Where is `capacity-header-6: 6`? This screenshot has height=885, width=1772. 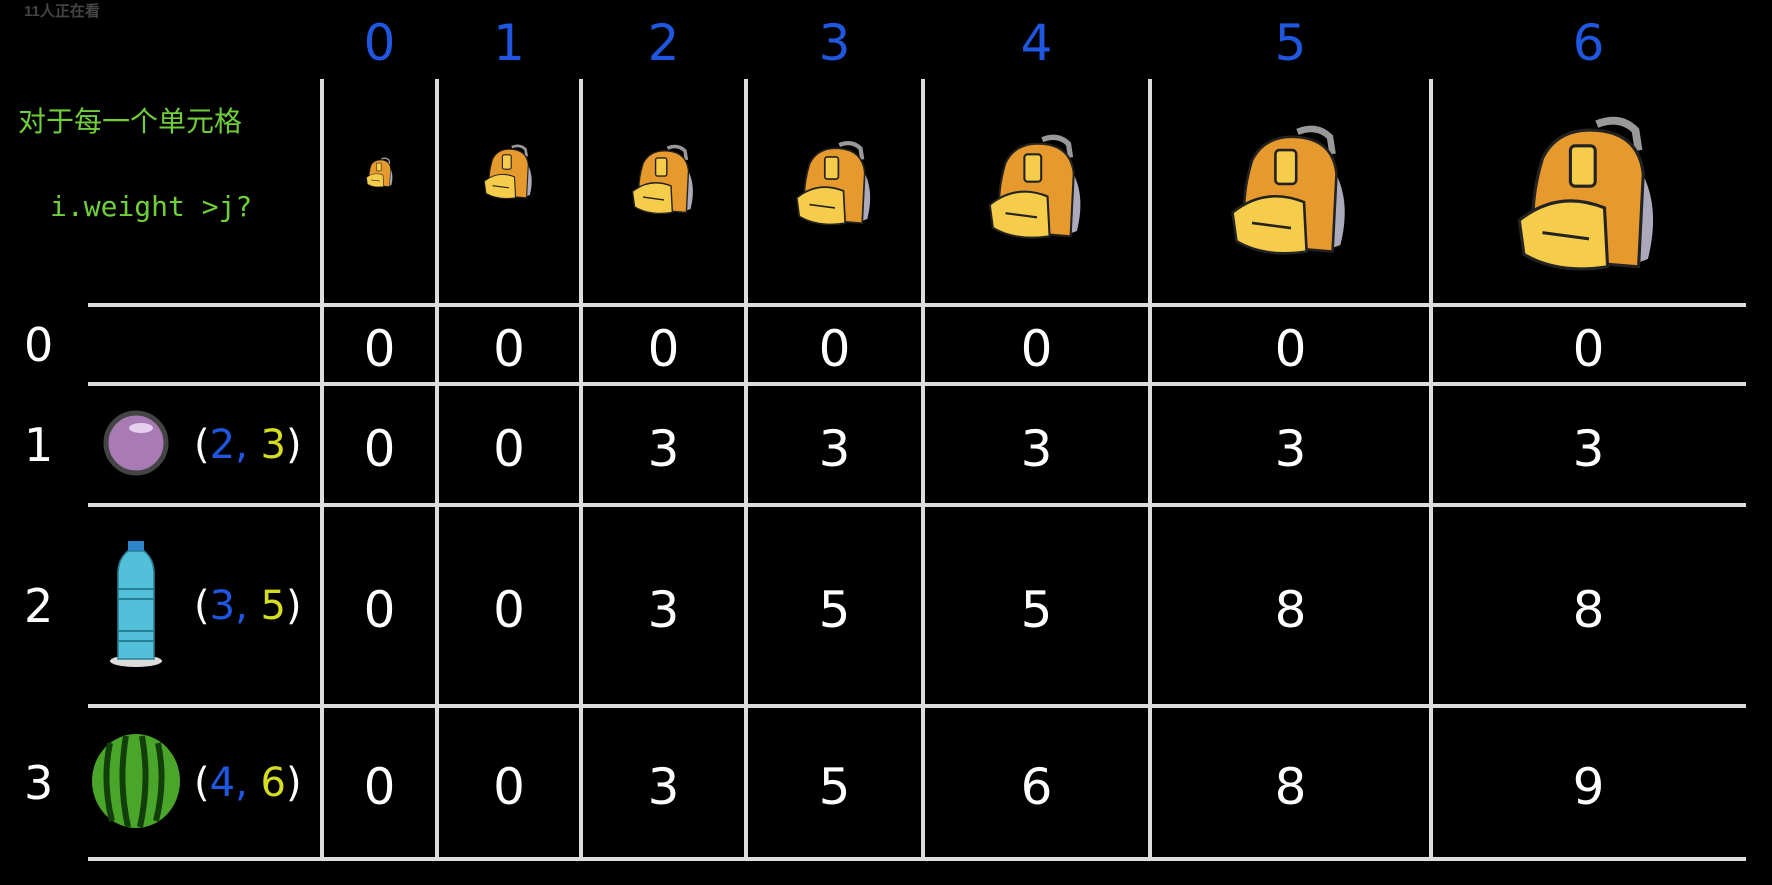
capacity-header-6: 6 is located at coordinates (1588, 43).